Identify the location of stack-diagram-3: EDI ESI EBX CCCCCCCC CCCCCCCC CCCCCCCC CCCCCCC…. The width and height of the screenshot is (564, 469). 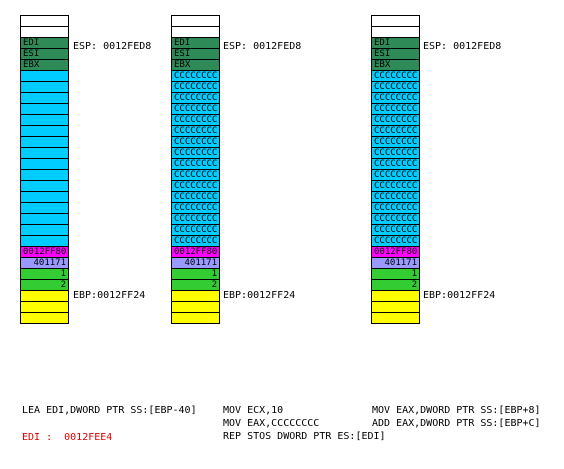
(395, 169).